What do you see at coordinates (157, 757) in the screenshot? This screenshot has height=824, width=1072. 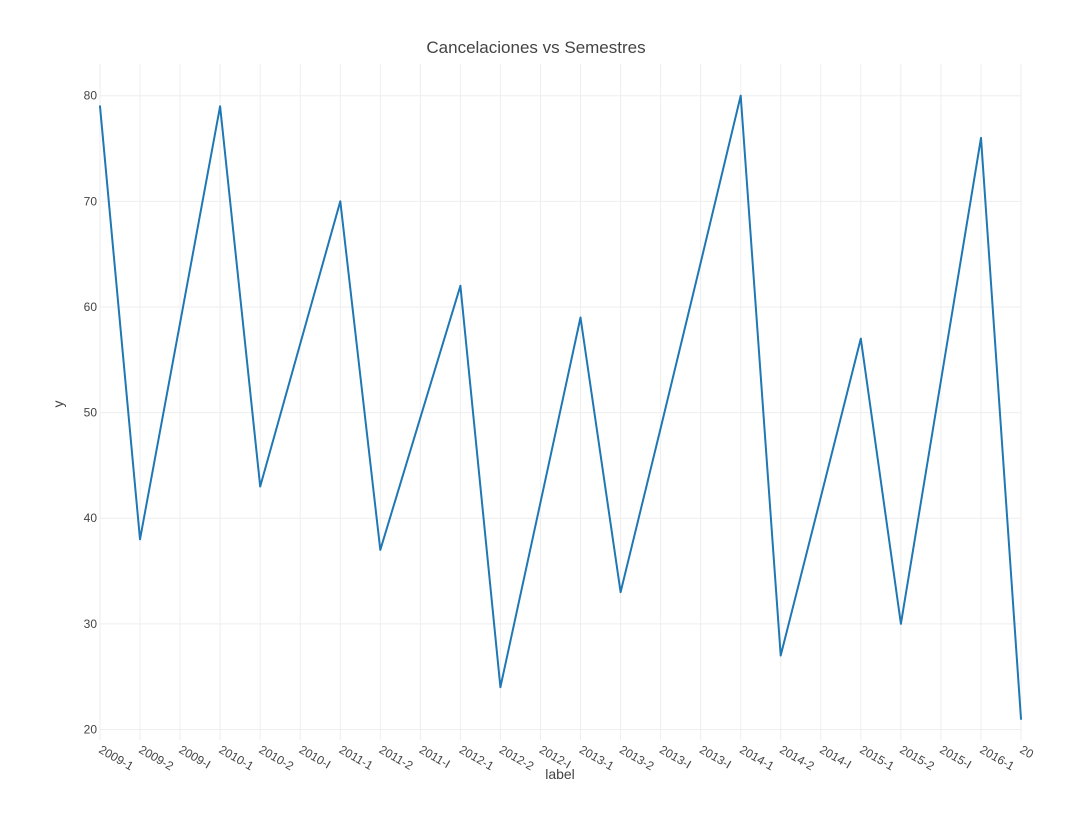 I see `x-tick-label: 2009-2` at bounding box center [157, 757].